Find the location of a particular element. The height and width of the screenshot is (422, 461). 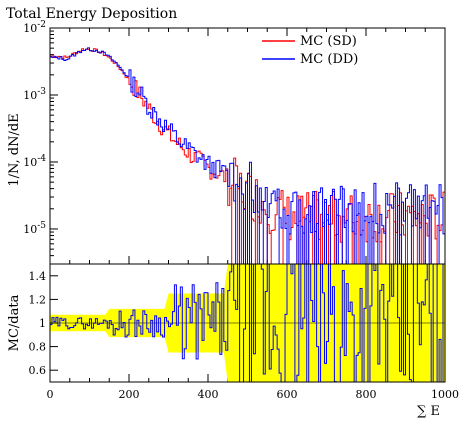

bottom-y-tick-label: 1.2 is located at coordinates (38, 299).